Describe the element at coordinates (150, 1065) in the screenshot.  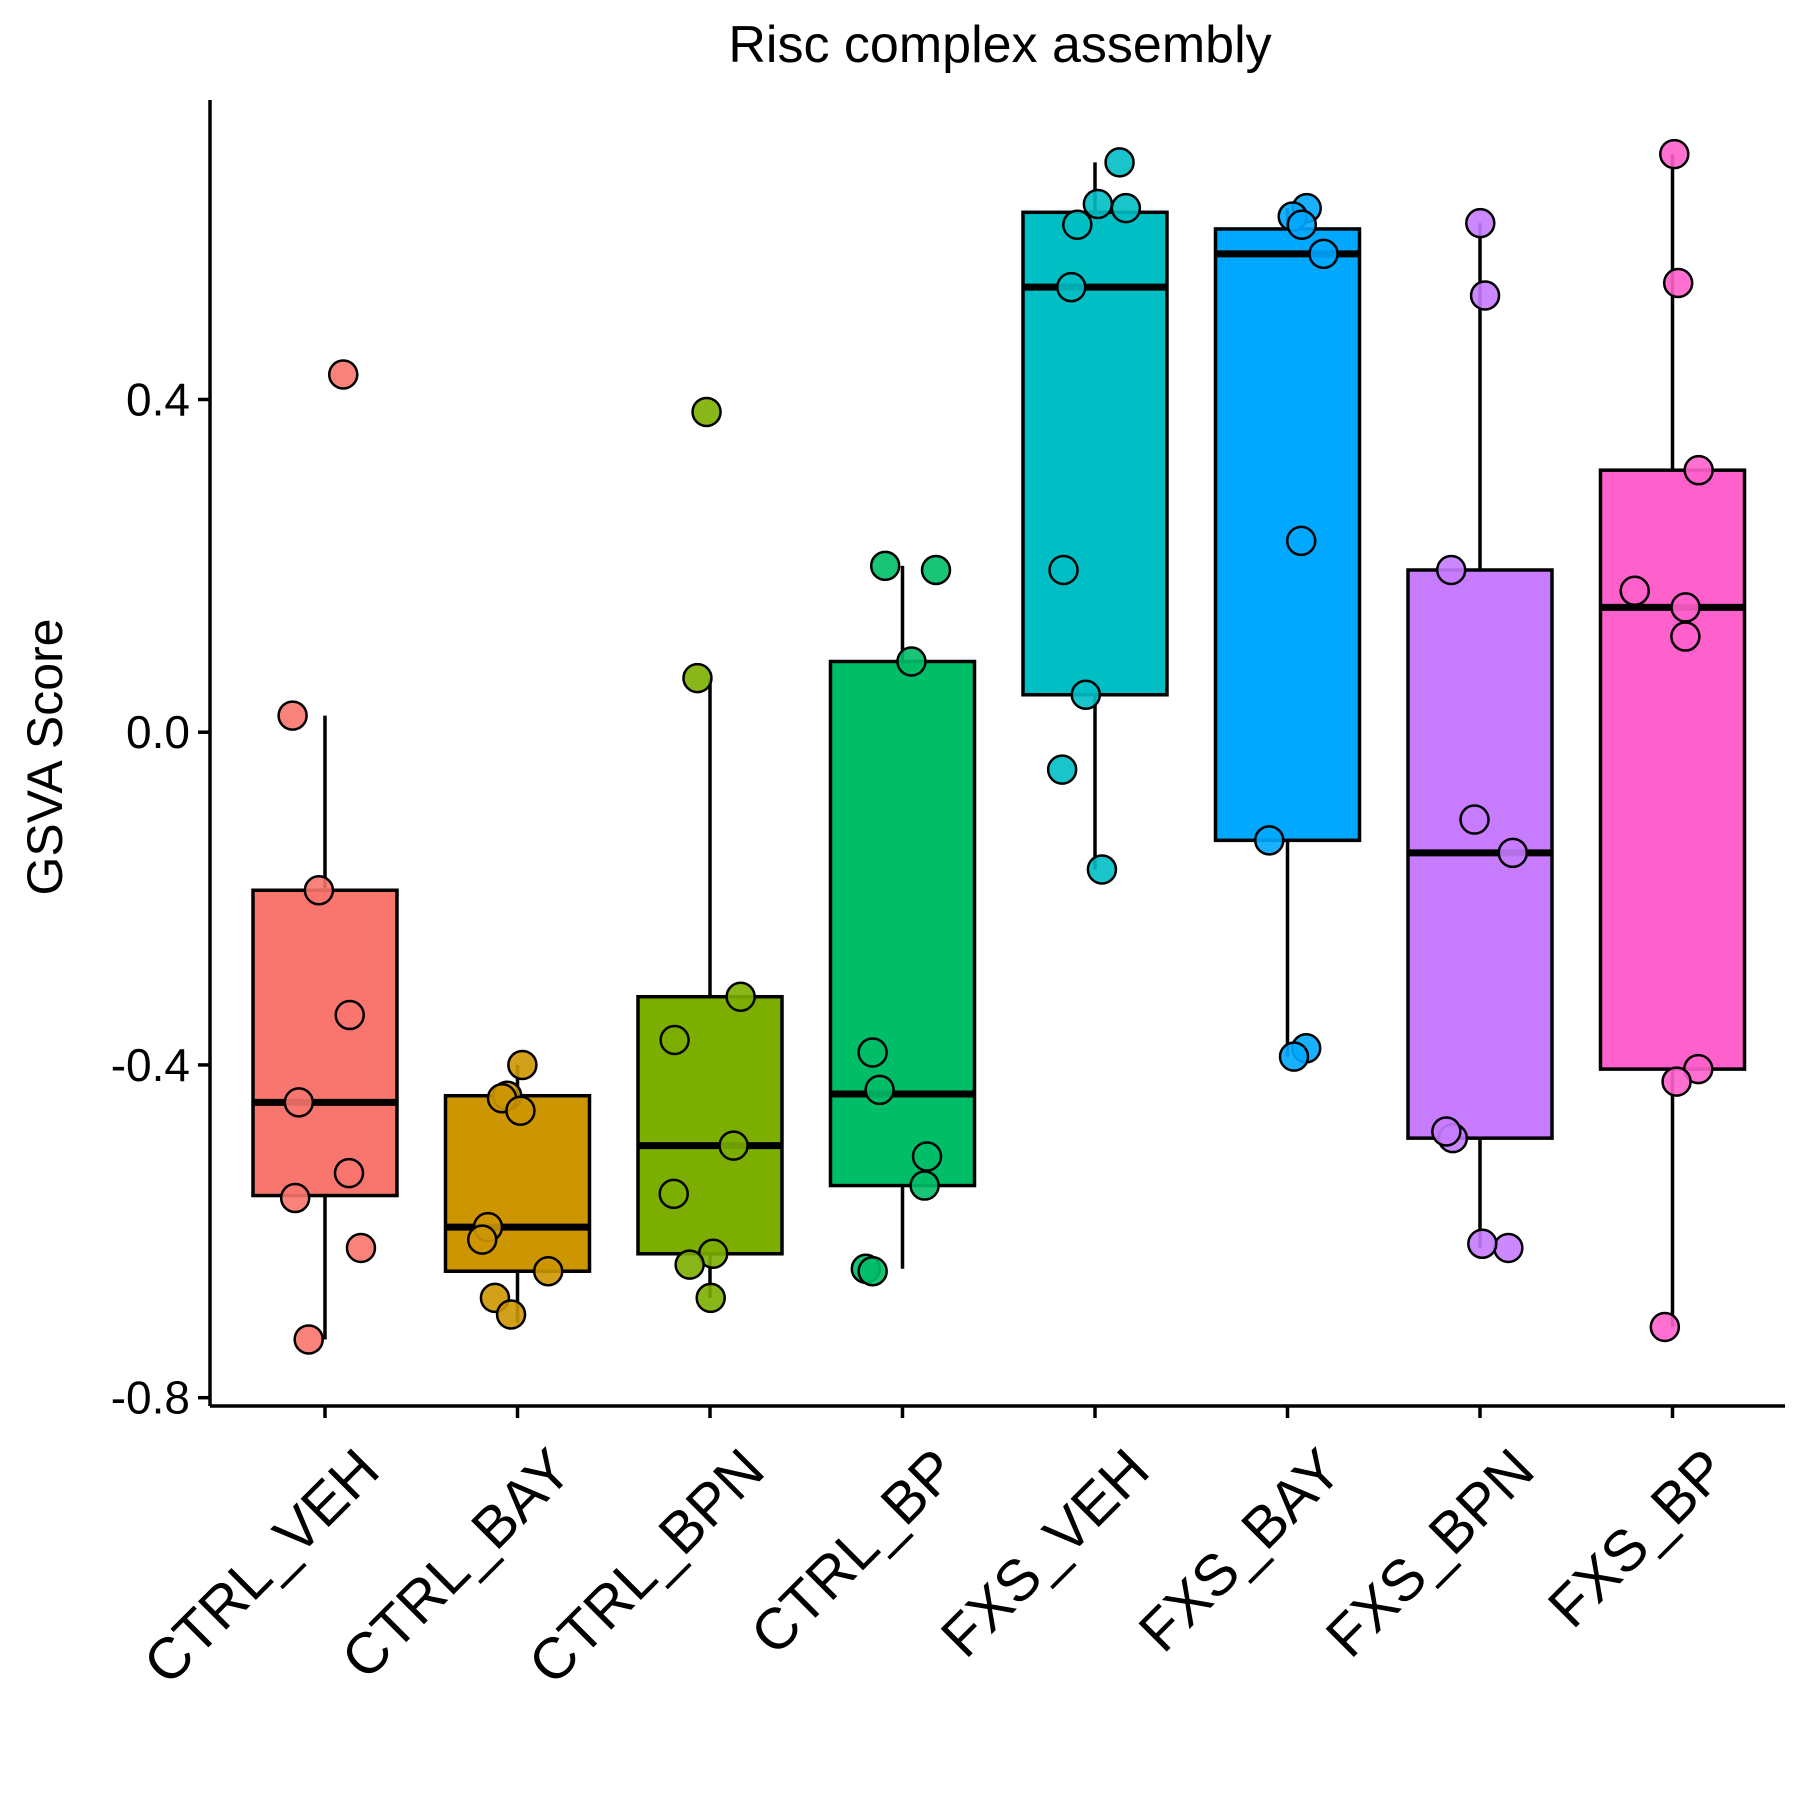
I see `y-tick-label: -0.4` at that location.